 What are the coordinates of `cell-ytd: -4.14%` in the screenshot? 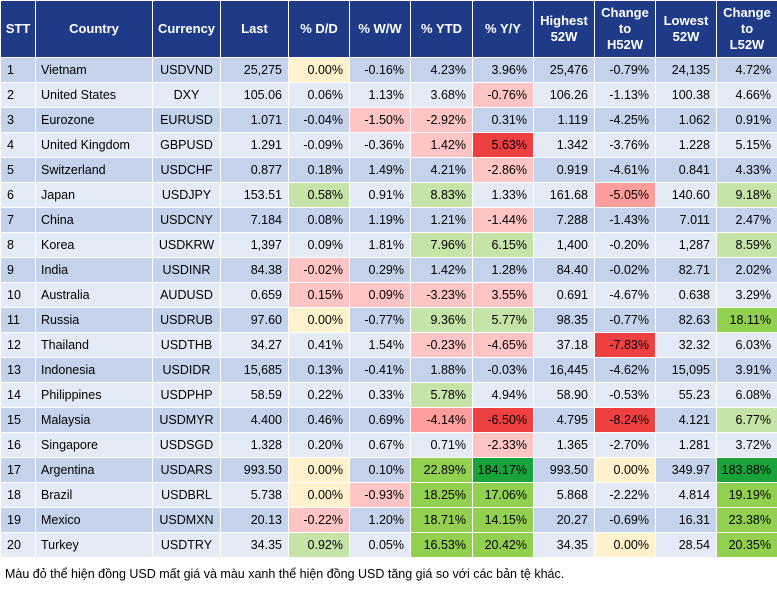 It's located at (441, 420).